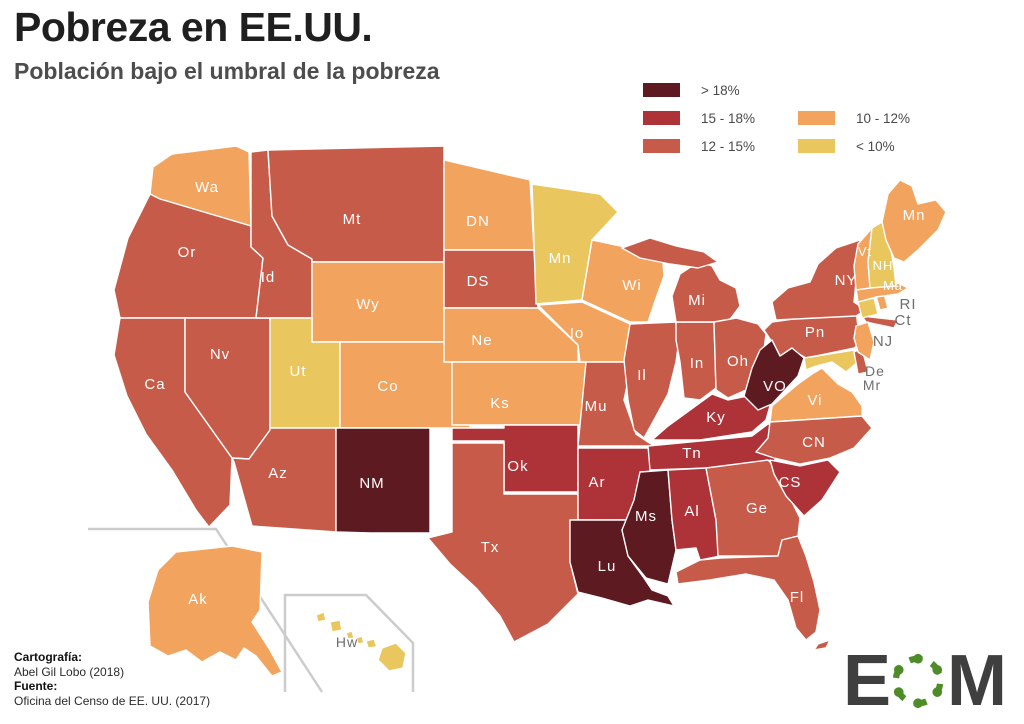 The image size is (1024, 724). What do you see at coordinates (511, 335) in the screenshot?
I see `state-ne` at bounding box center [511, 335].